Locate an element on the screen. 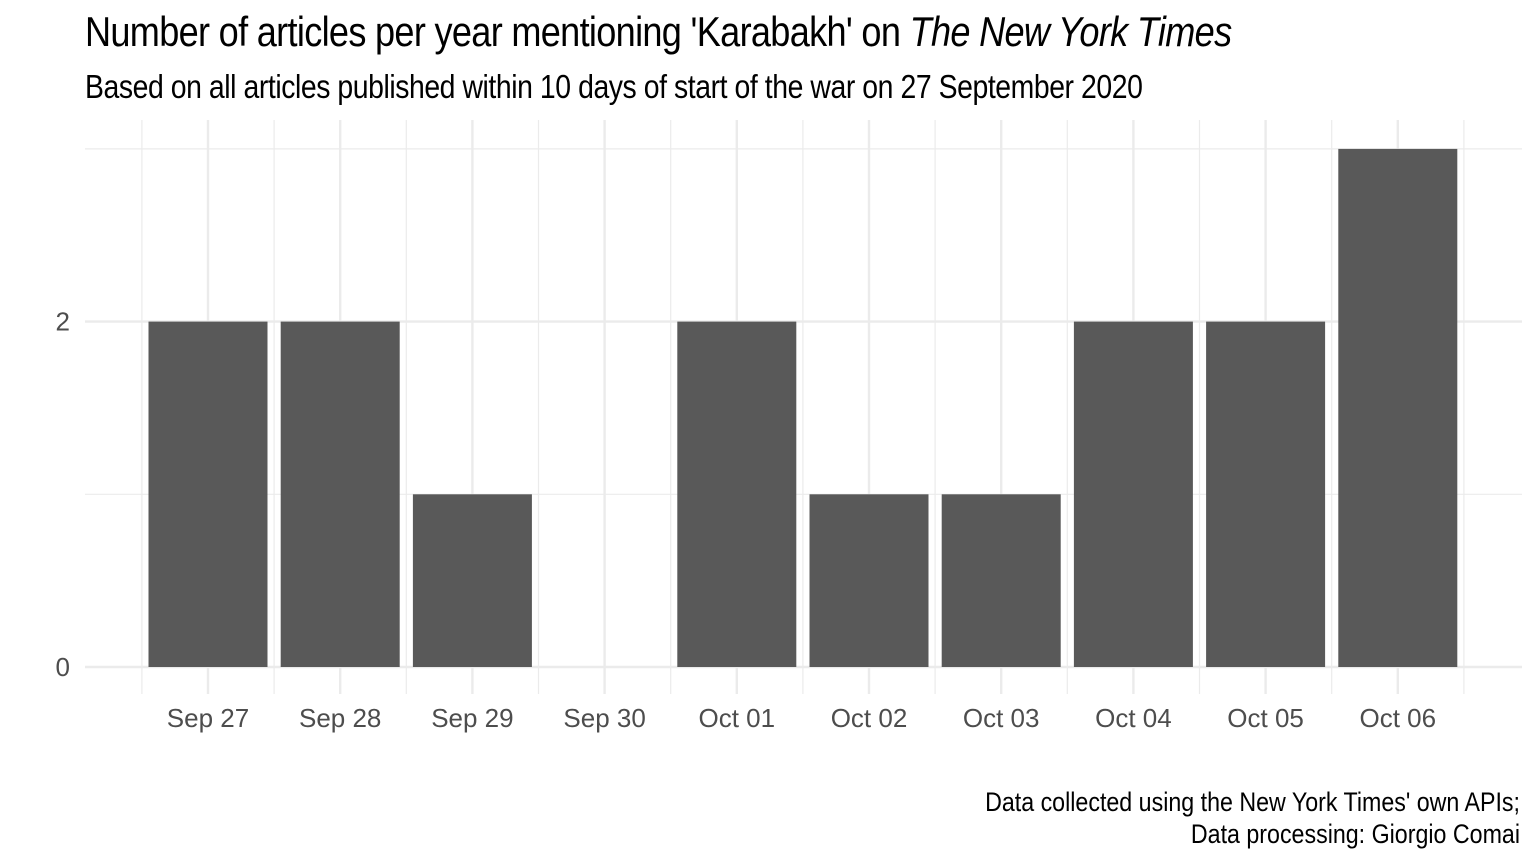 The height and width of the screenshot is (864, 1536). caption-line-2: Data processing: Giorgio Comai is located at coordinates (1355, 834).